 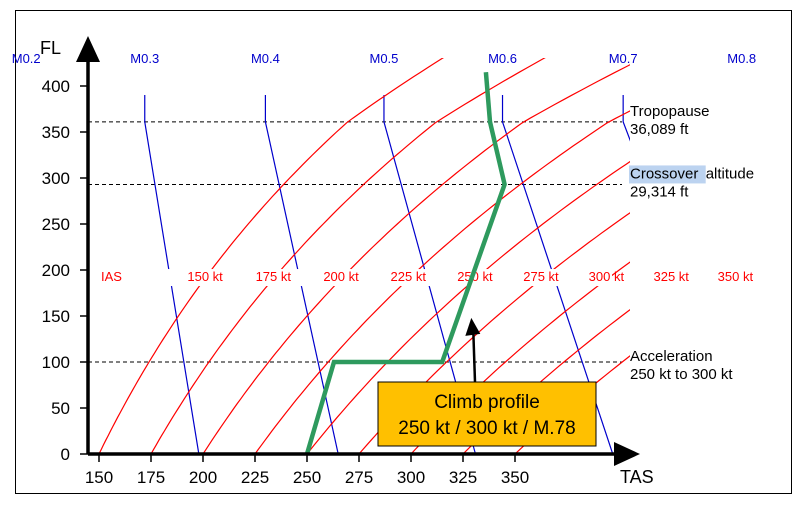 I want to click on reference-label-2: Acceleration, so click(x=671, y=356).